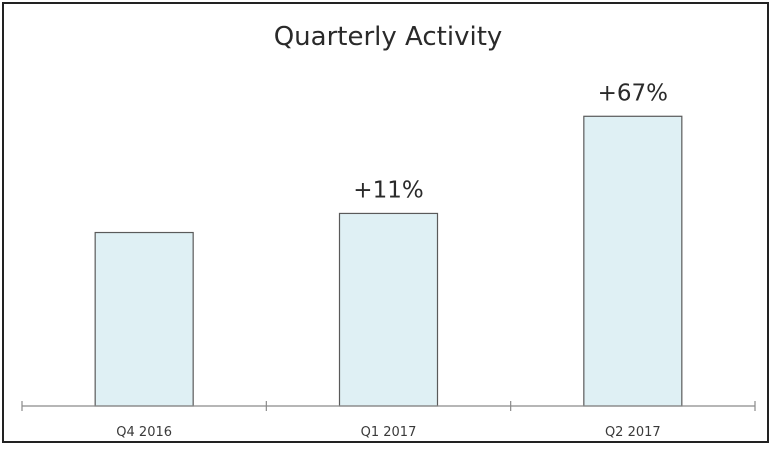 The image size is (775, 450). Describe the element at coordinates (388, 190) in the screenshot. I see `data-label: +11%` at that location.